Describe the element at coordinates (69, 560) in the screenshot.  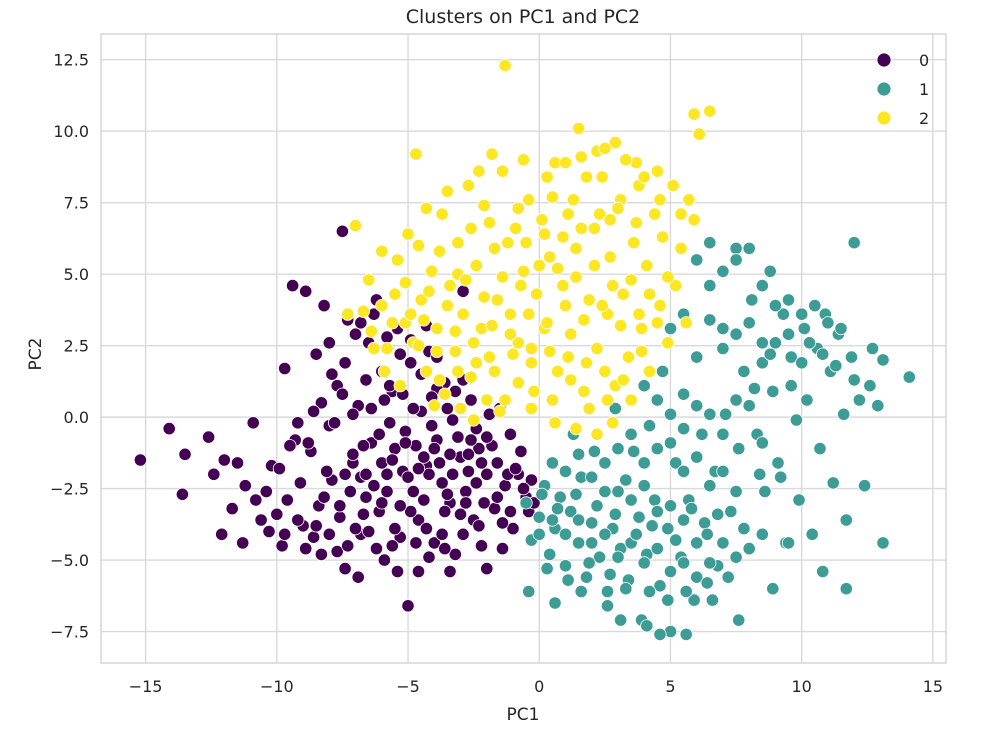
I see `y-tick-label: −5.0` at that location.